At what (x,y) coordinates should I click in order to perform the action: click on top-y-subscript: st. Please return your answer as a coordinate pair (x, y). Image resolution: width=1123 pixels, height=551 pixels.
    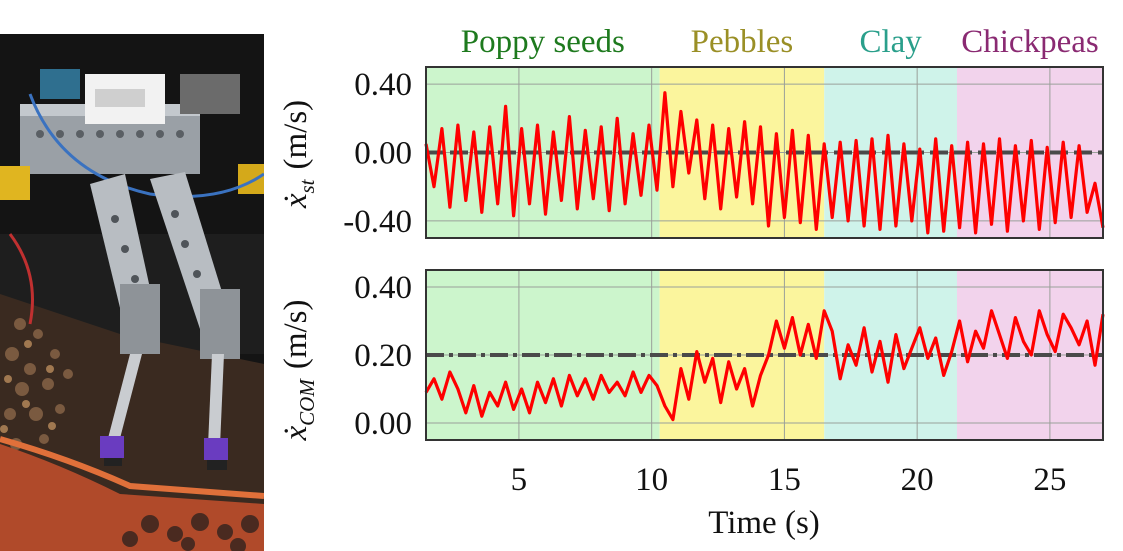
    Looking at the image, I should click on (307, 185).